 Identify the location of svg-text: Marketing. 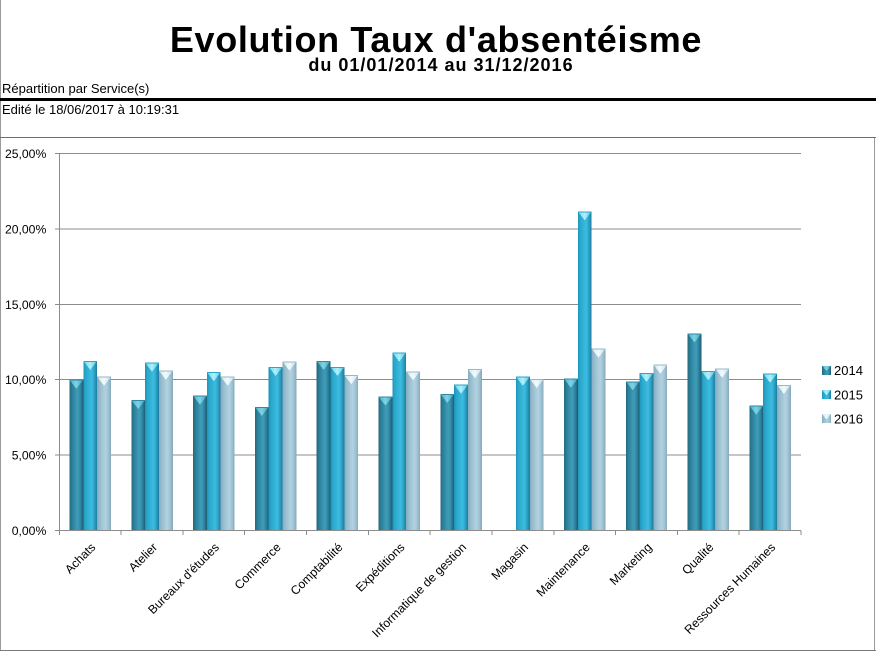
(631, 564).